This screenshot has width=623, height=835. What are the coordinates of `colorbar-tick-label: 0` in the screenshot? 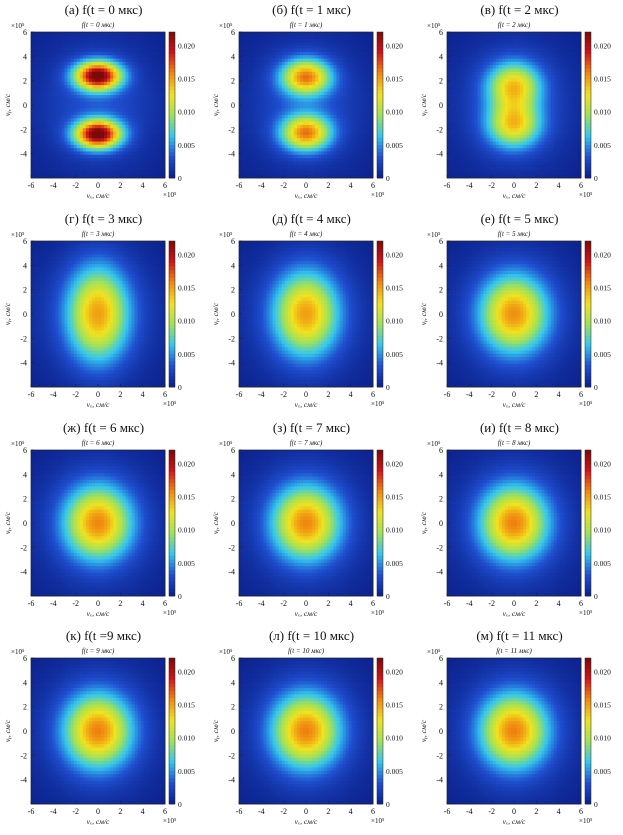 It's located at (388, 178).